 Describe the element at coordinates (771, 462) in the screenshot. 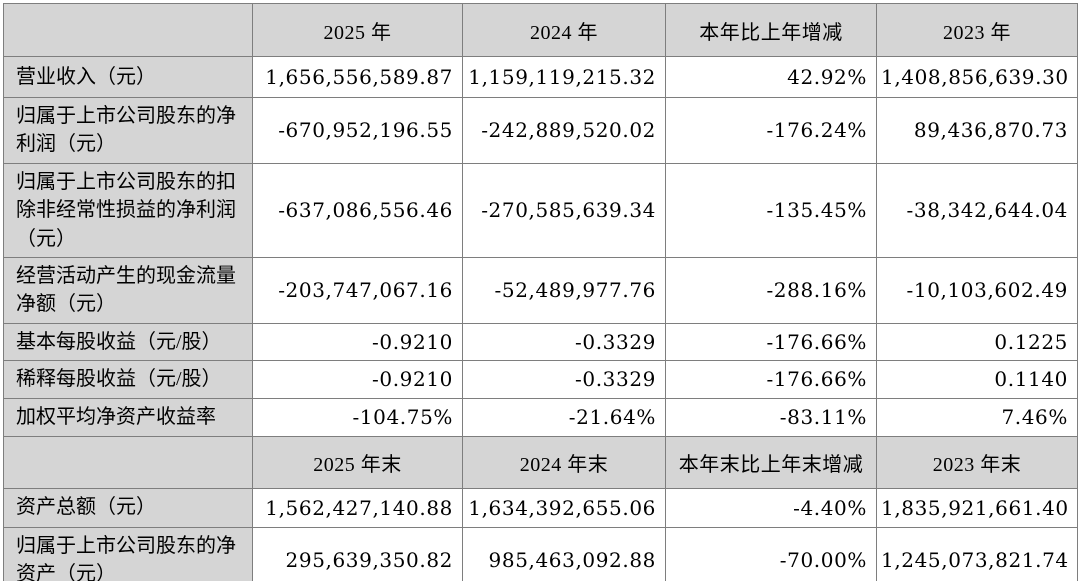

I see `column-header-end-yoy-change: 本年末比上年末增减` at that location.